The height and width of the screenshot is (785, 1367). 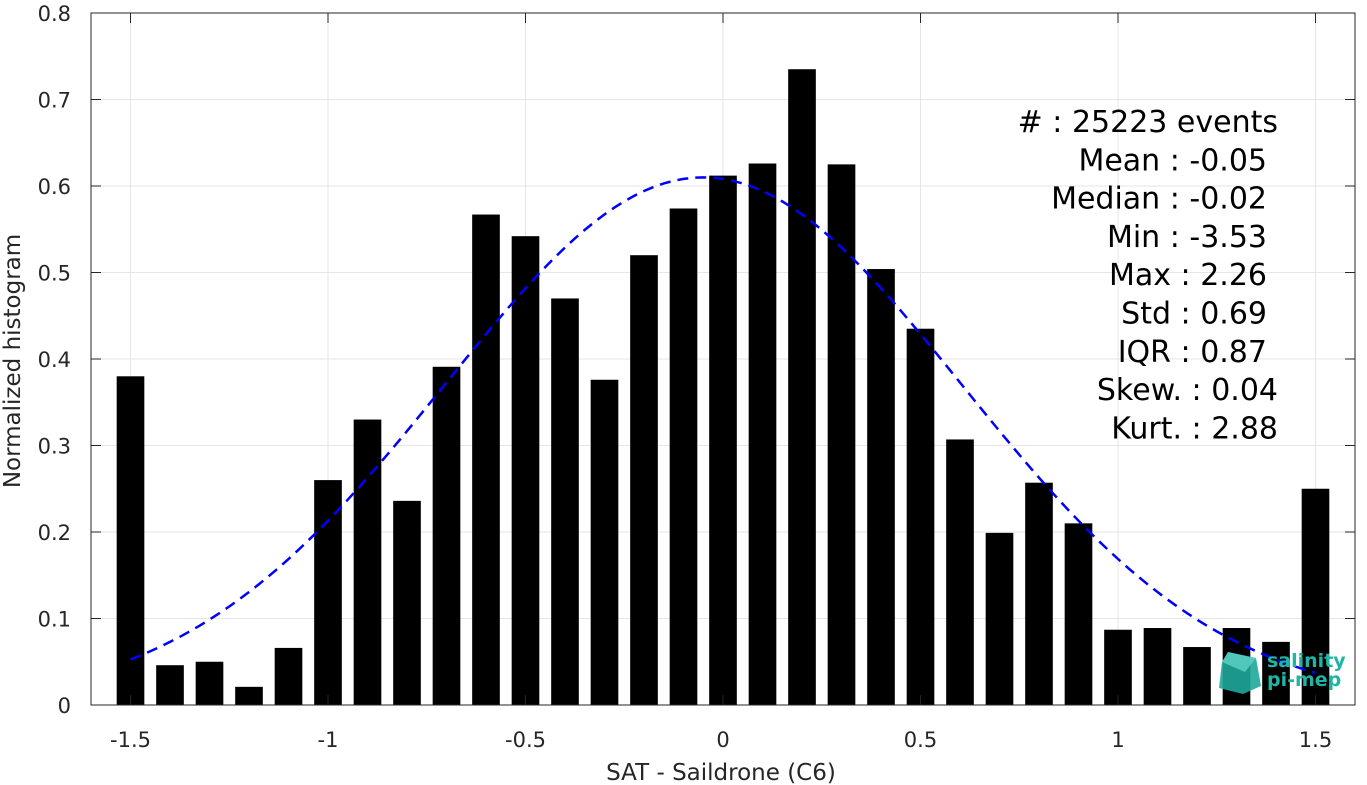 What do you see at coordinates (1187, 390) in the screenshot?
I see `stat-line-7: Skew. : 0.04` at bounding box center [1187, 390].